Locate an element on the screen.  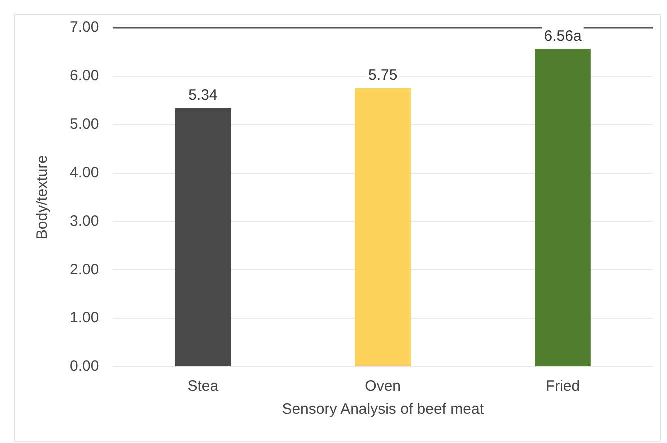
y-tick-label: 6.00 is located at coordinates (85, 76).